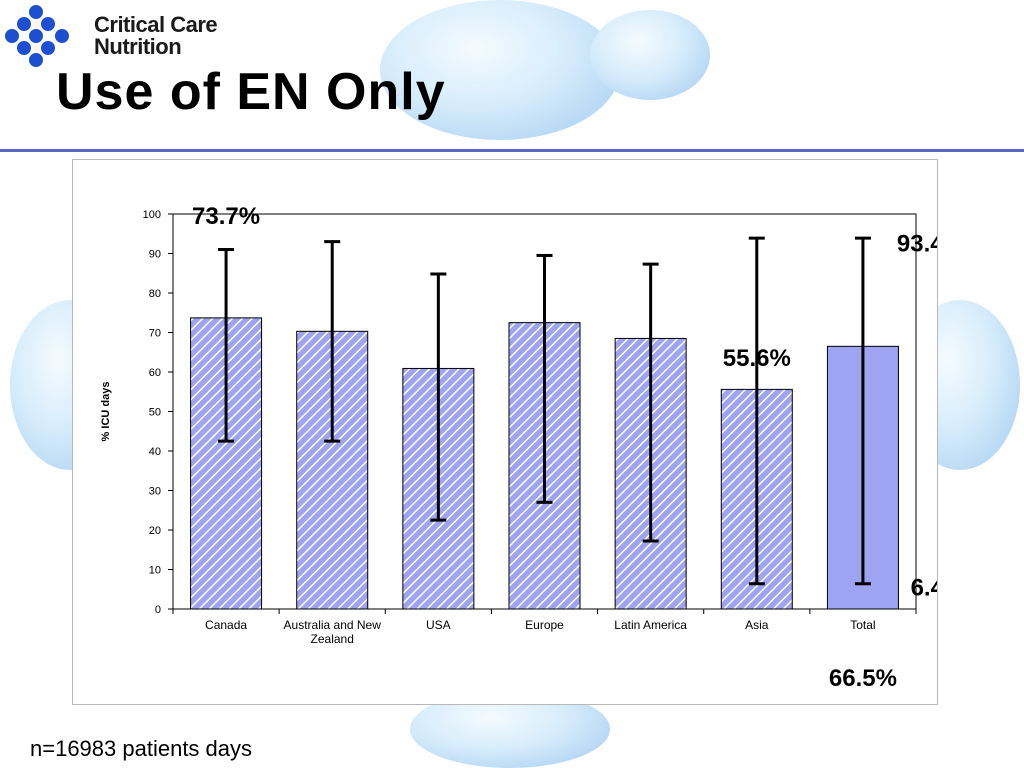 The width and height of the screenshot is (1024, 768). I want to click on x-category-label: Australia and New, so click(333, 625).